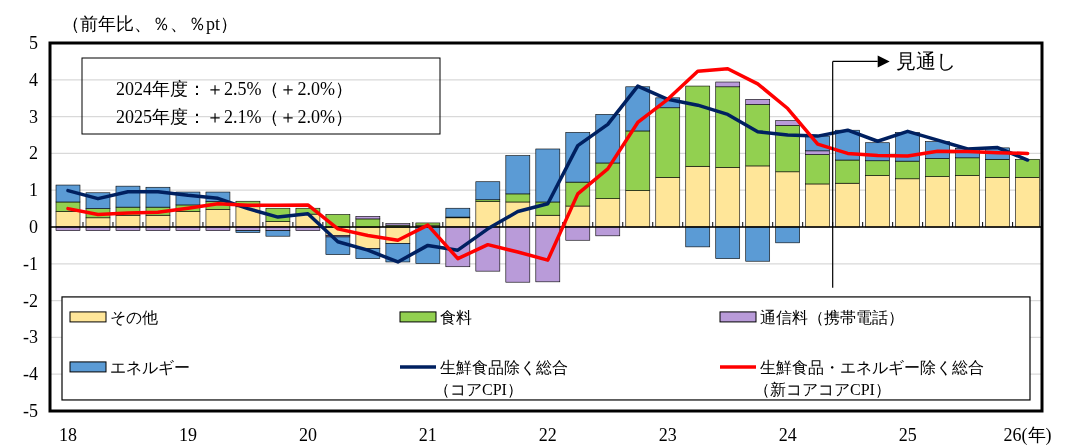  Describe the element at coordinates (787, 435) in the screenshot. I see `x-tick-label: 24` at that location.